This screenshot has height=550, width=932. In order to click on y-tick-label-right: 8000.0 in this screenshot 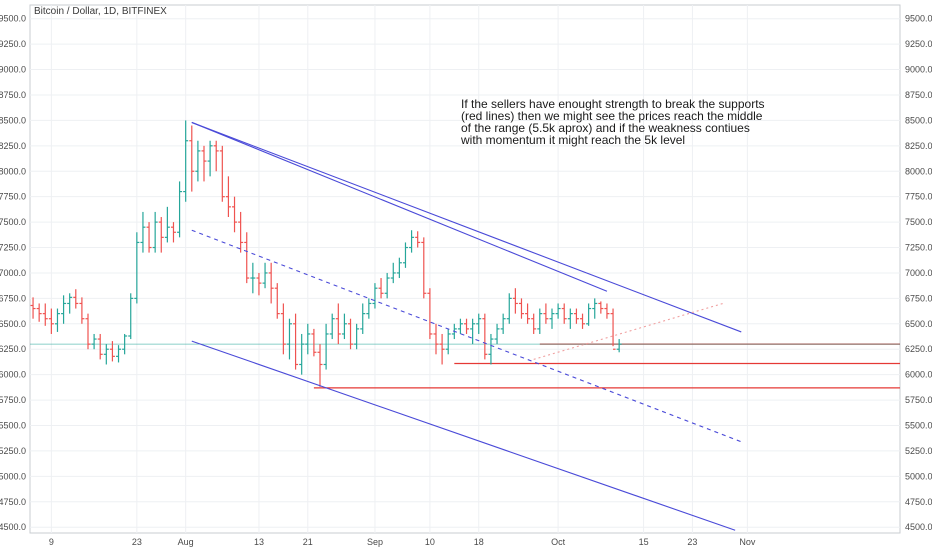, I will do `click(918, 171)`.